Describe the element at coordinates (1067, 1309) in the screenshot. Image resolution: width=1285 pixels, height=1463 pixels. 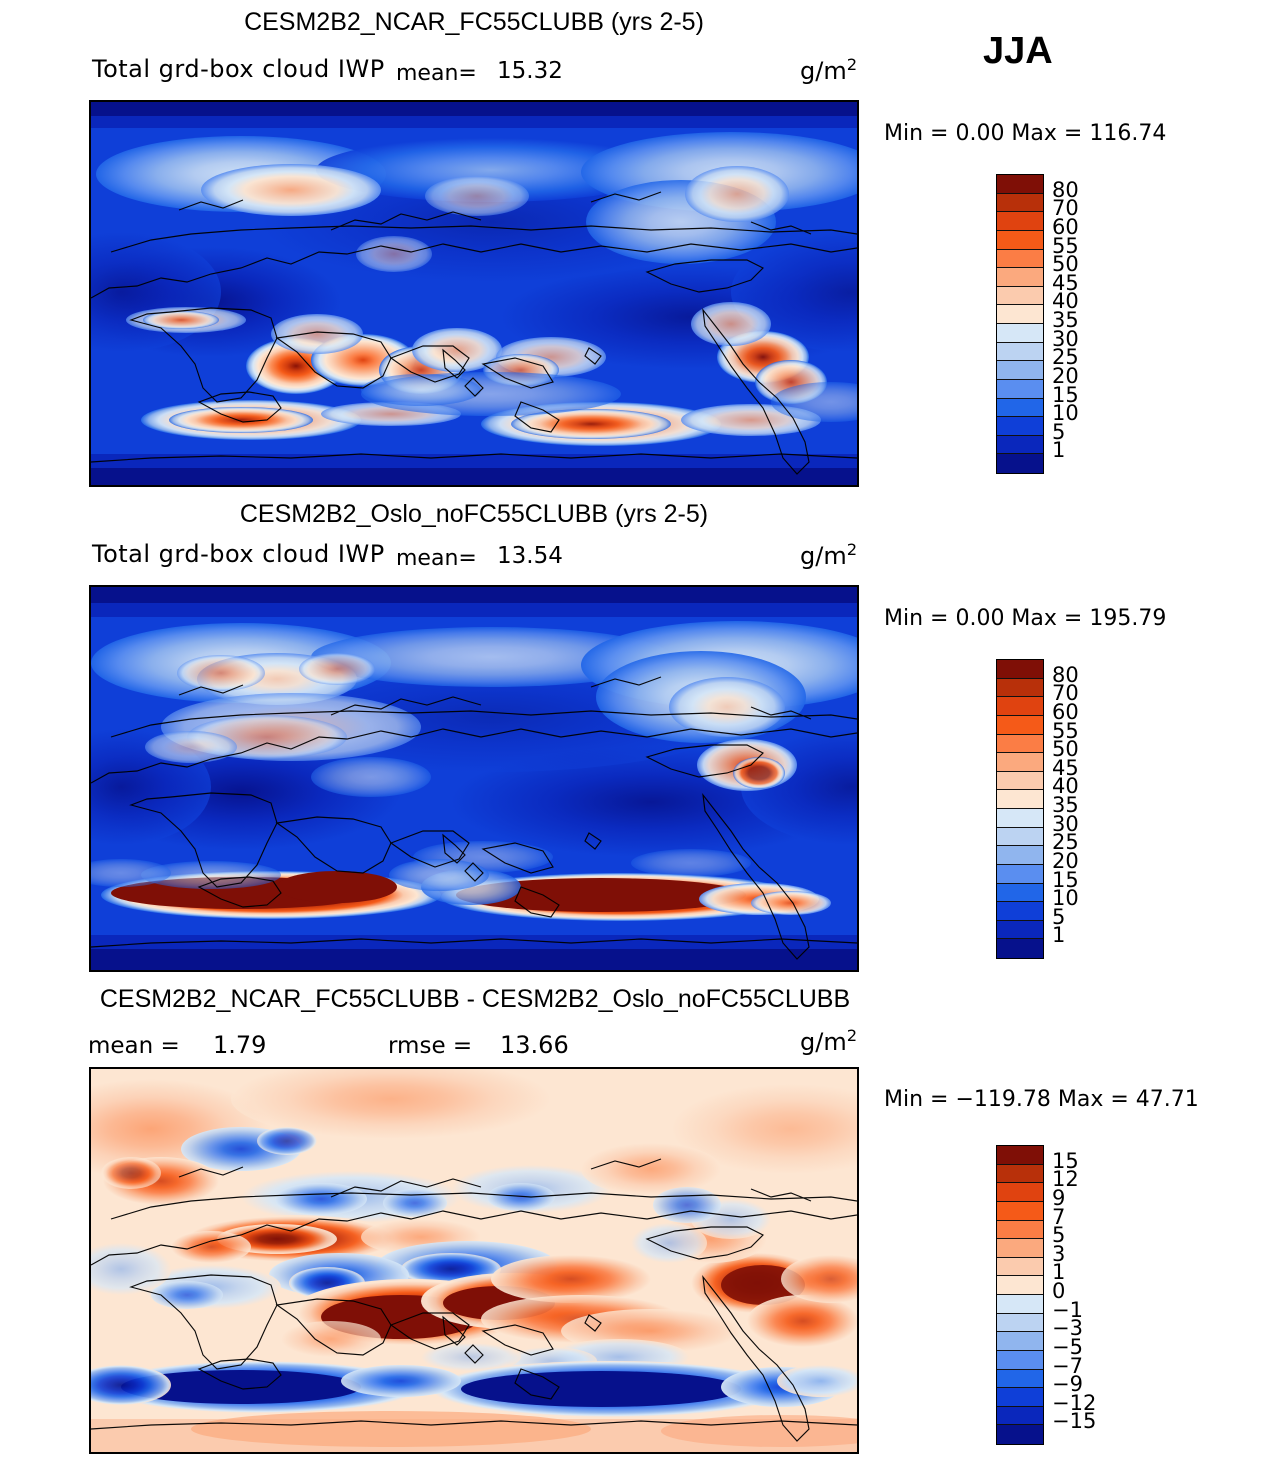
I see `colorbar-tick-label: −1` at that location.